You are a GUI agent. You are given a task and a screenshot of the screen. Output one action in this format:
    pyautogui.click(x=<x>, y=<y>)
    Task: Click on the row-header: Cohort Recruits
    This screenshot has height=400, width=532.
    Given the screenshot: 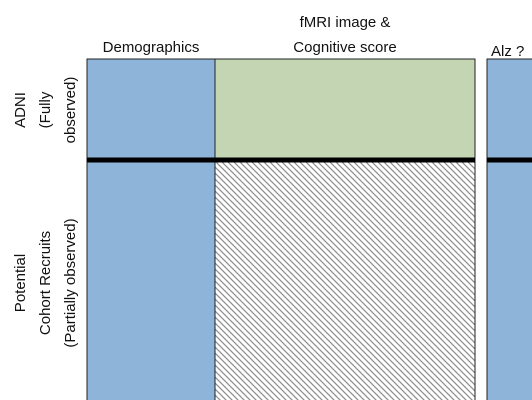 What is the action you would take?
    pyautogui.click(x=45, y=283)
    